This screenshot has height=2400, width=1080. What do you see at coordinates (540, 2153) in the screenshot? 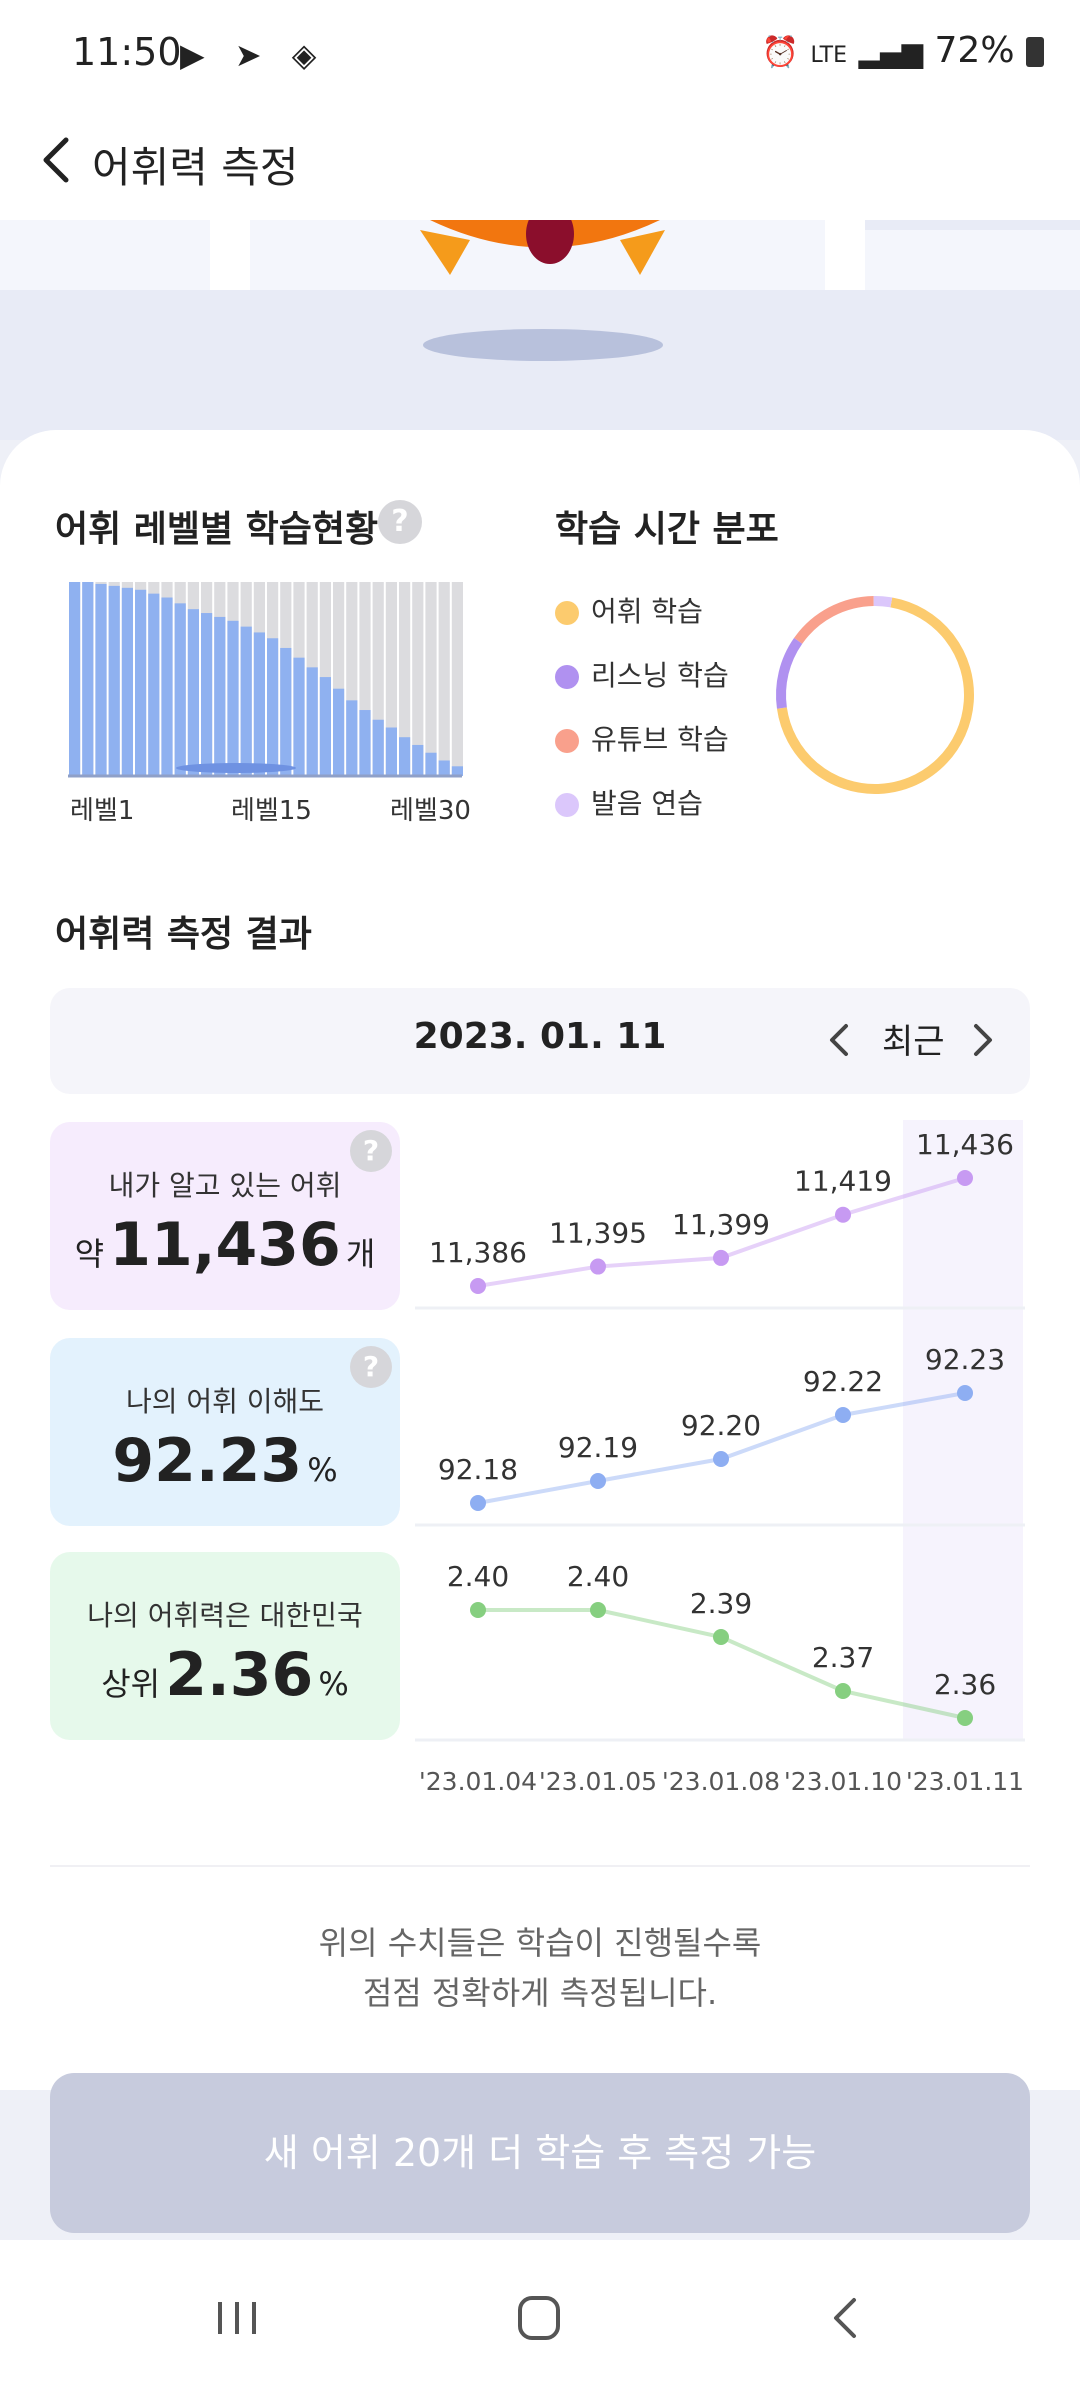
I see `measure-button: 새 어휘 20개 더 학습 후 측정 가능` at bounding box center [540, 2153].